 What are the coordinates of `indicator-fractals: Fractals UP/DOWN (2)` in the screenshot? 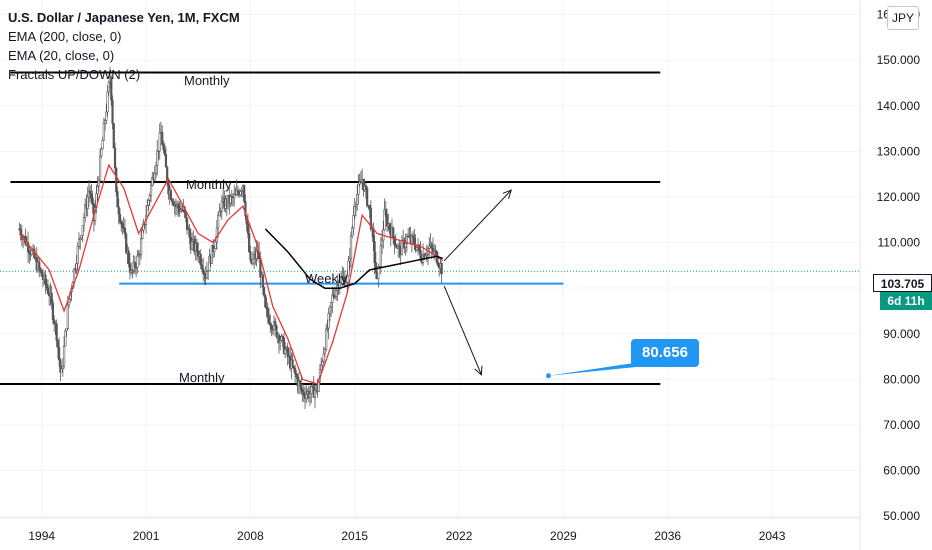 It's located at (74, 74).